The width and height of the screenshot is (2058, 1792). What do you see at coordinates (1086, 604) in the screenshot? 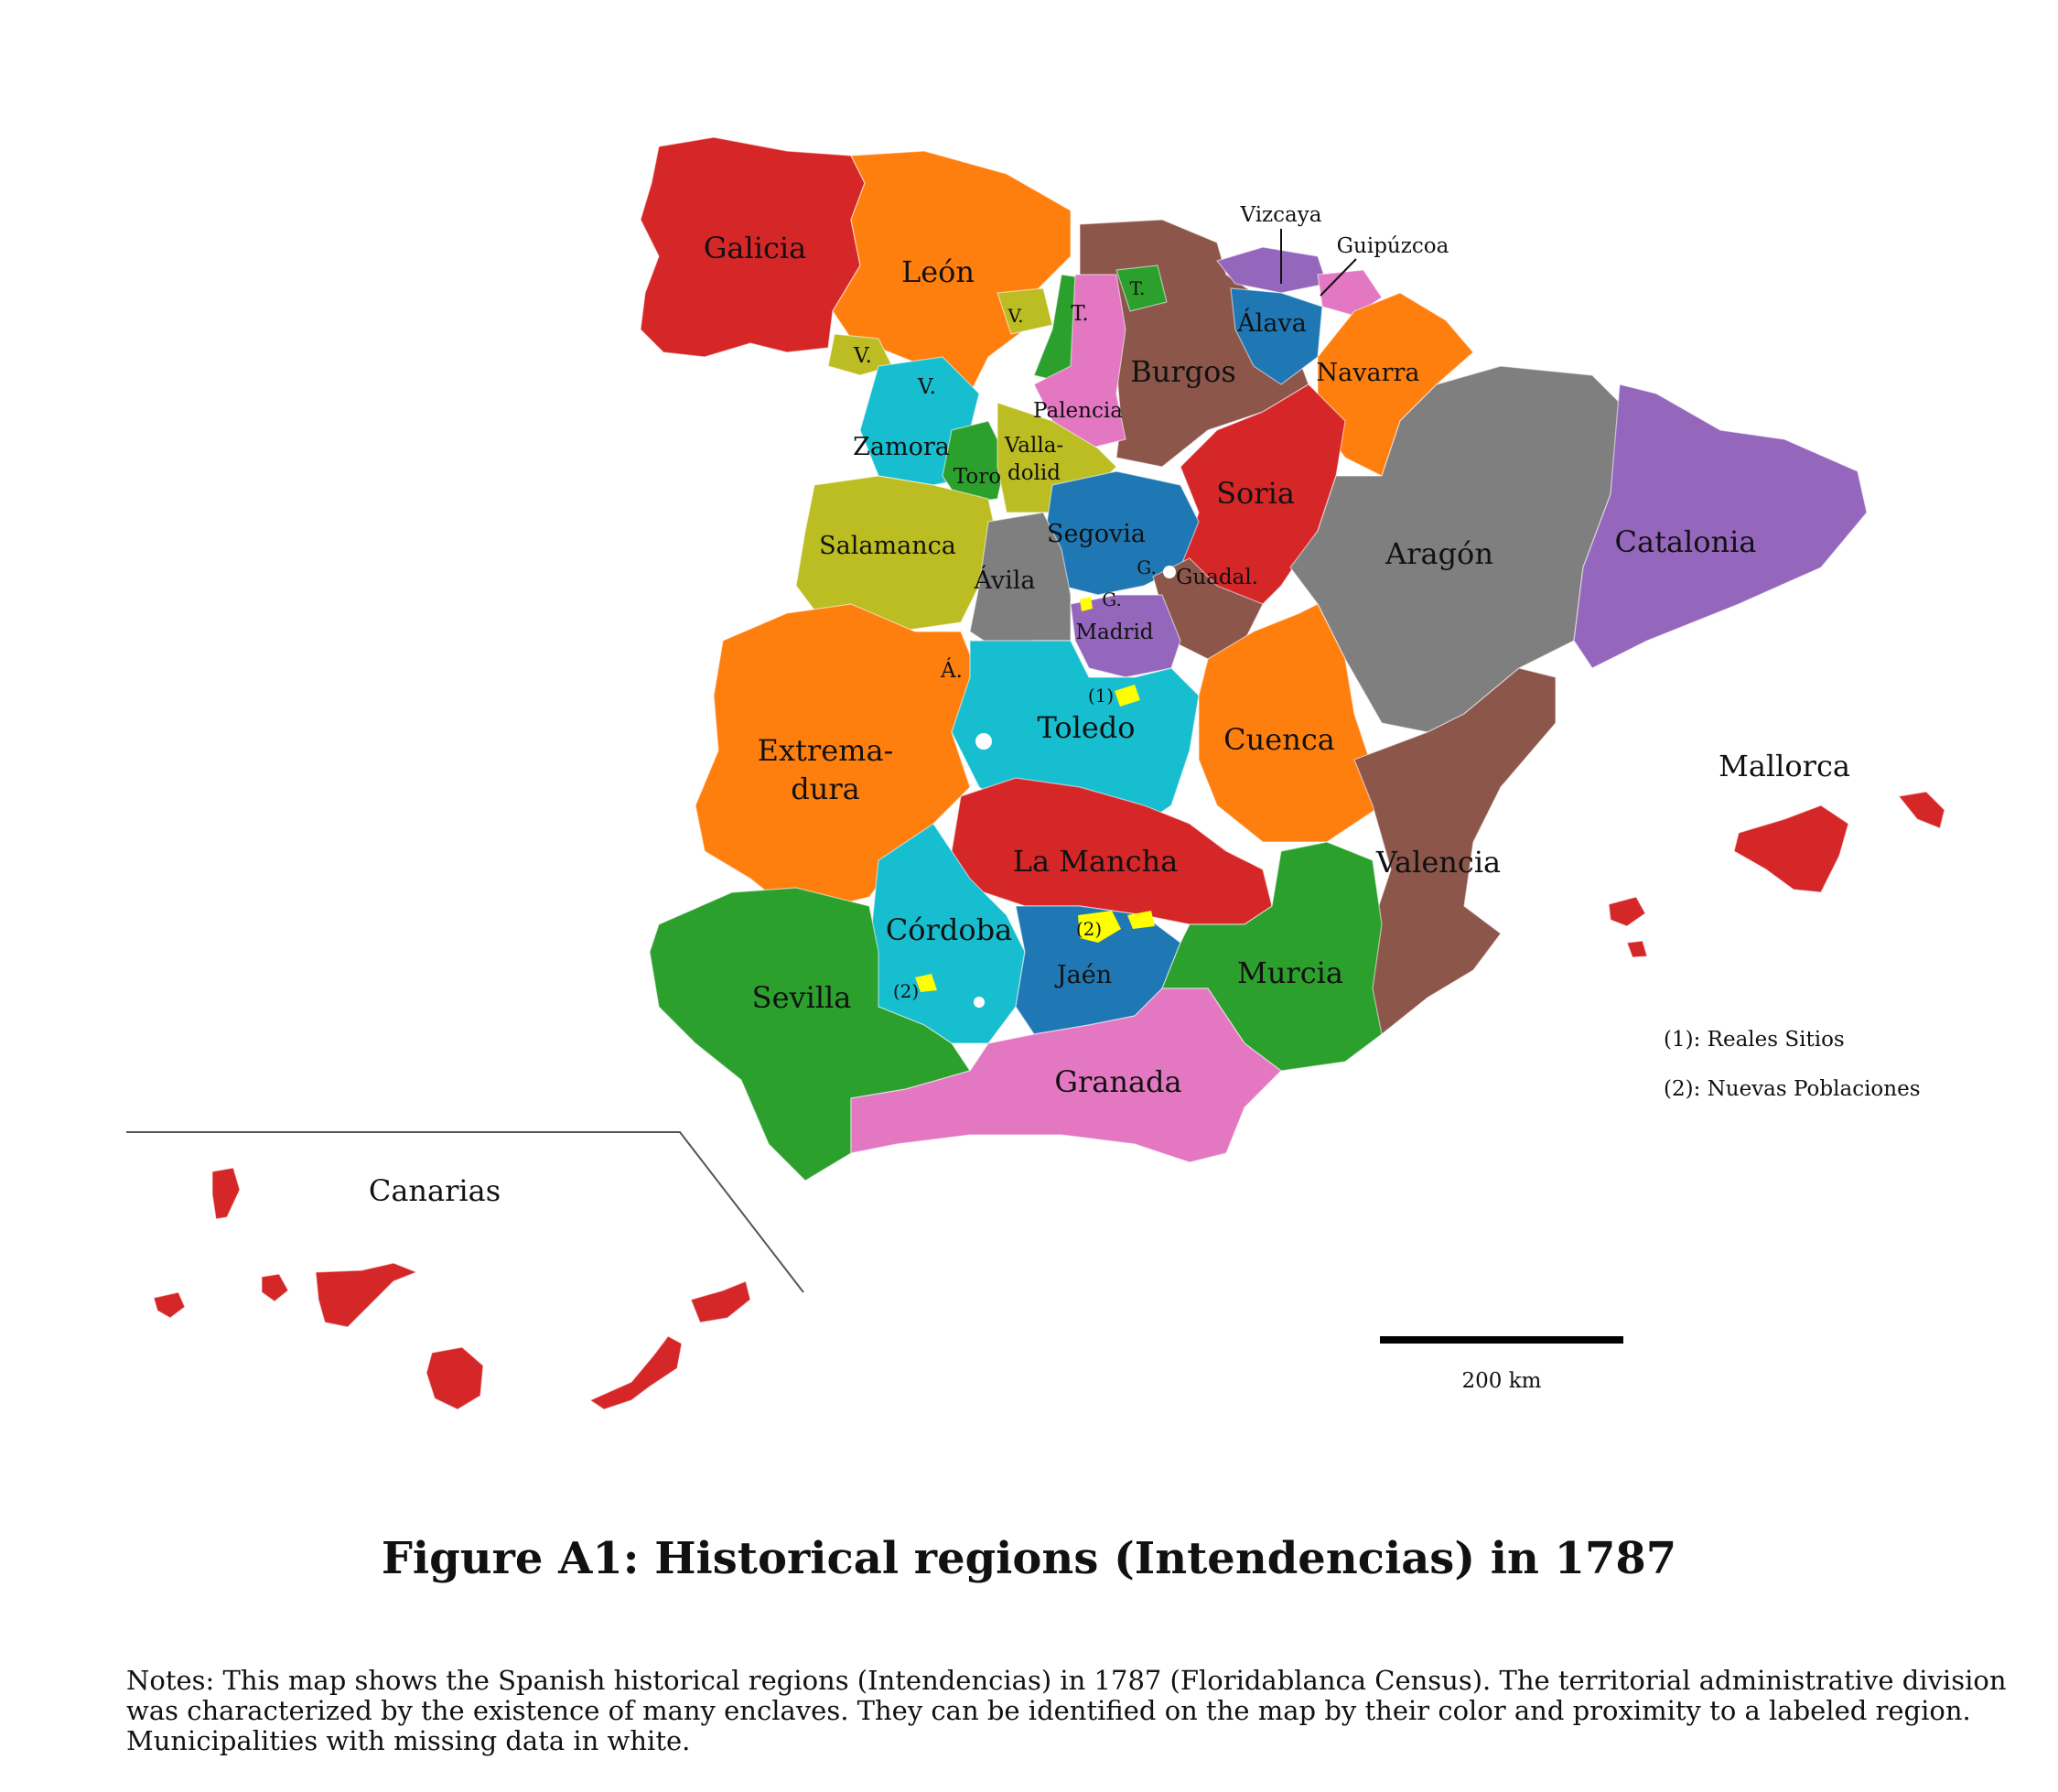
I see `enclave-reales-sitios-madrid` at bounding box center [1086, 604].